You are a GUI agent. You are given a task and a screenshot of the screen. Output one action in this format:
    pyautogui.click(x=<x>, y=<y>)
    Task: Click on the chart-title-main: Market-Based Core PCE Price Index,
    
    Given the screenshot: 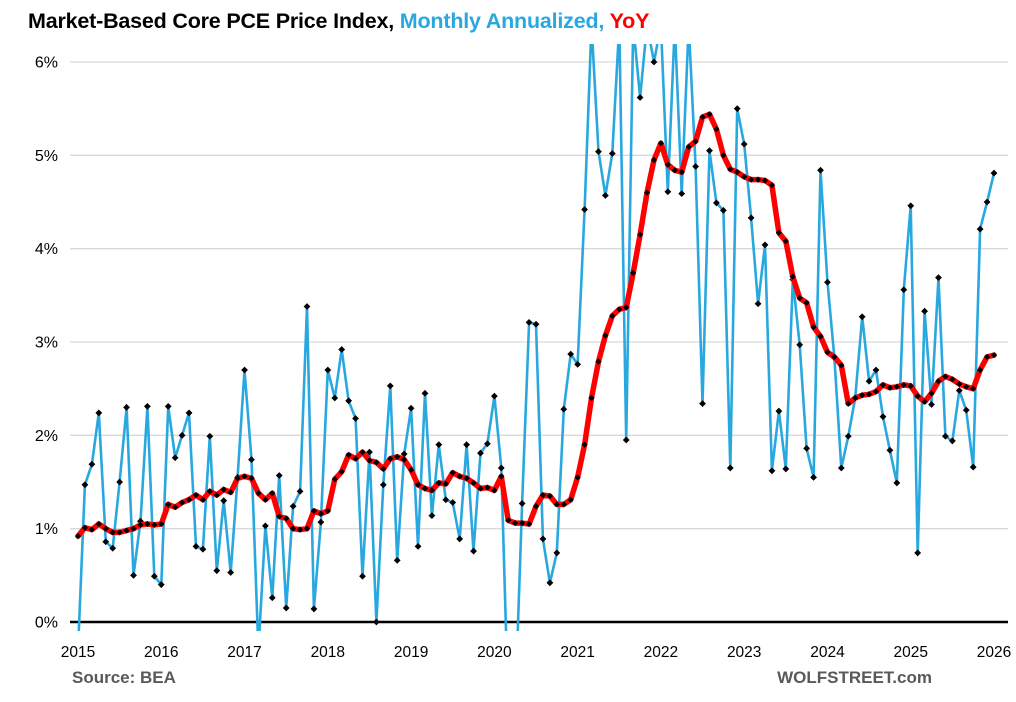 What is the action you would take?
    pyautogui.click(x=214, y=21)
    